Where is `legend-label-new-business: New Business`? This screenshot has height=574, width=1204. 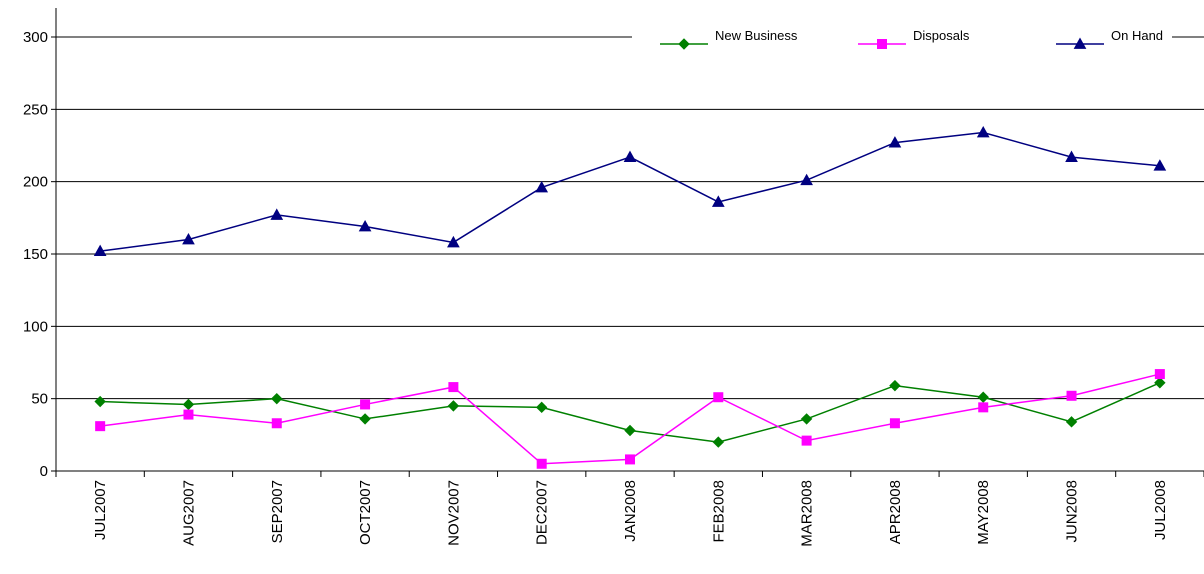
legend-label-new-business: New Business is located at coordinates (756, 35).